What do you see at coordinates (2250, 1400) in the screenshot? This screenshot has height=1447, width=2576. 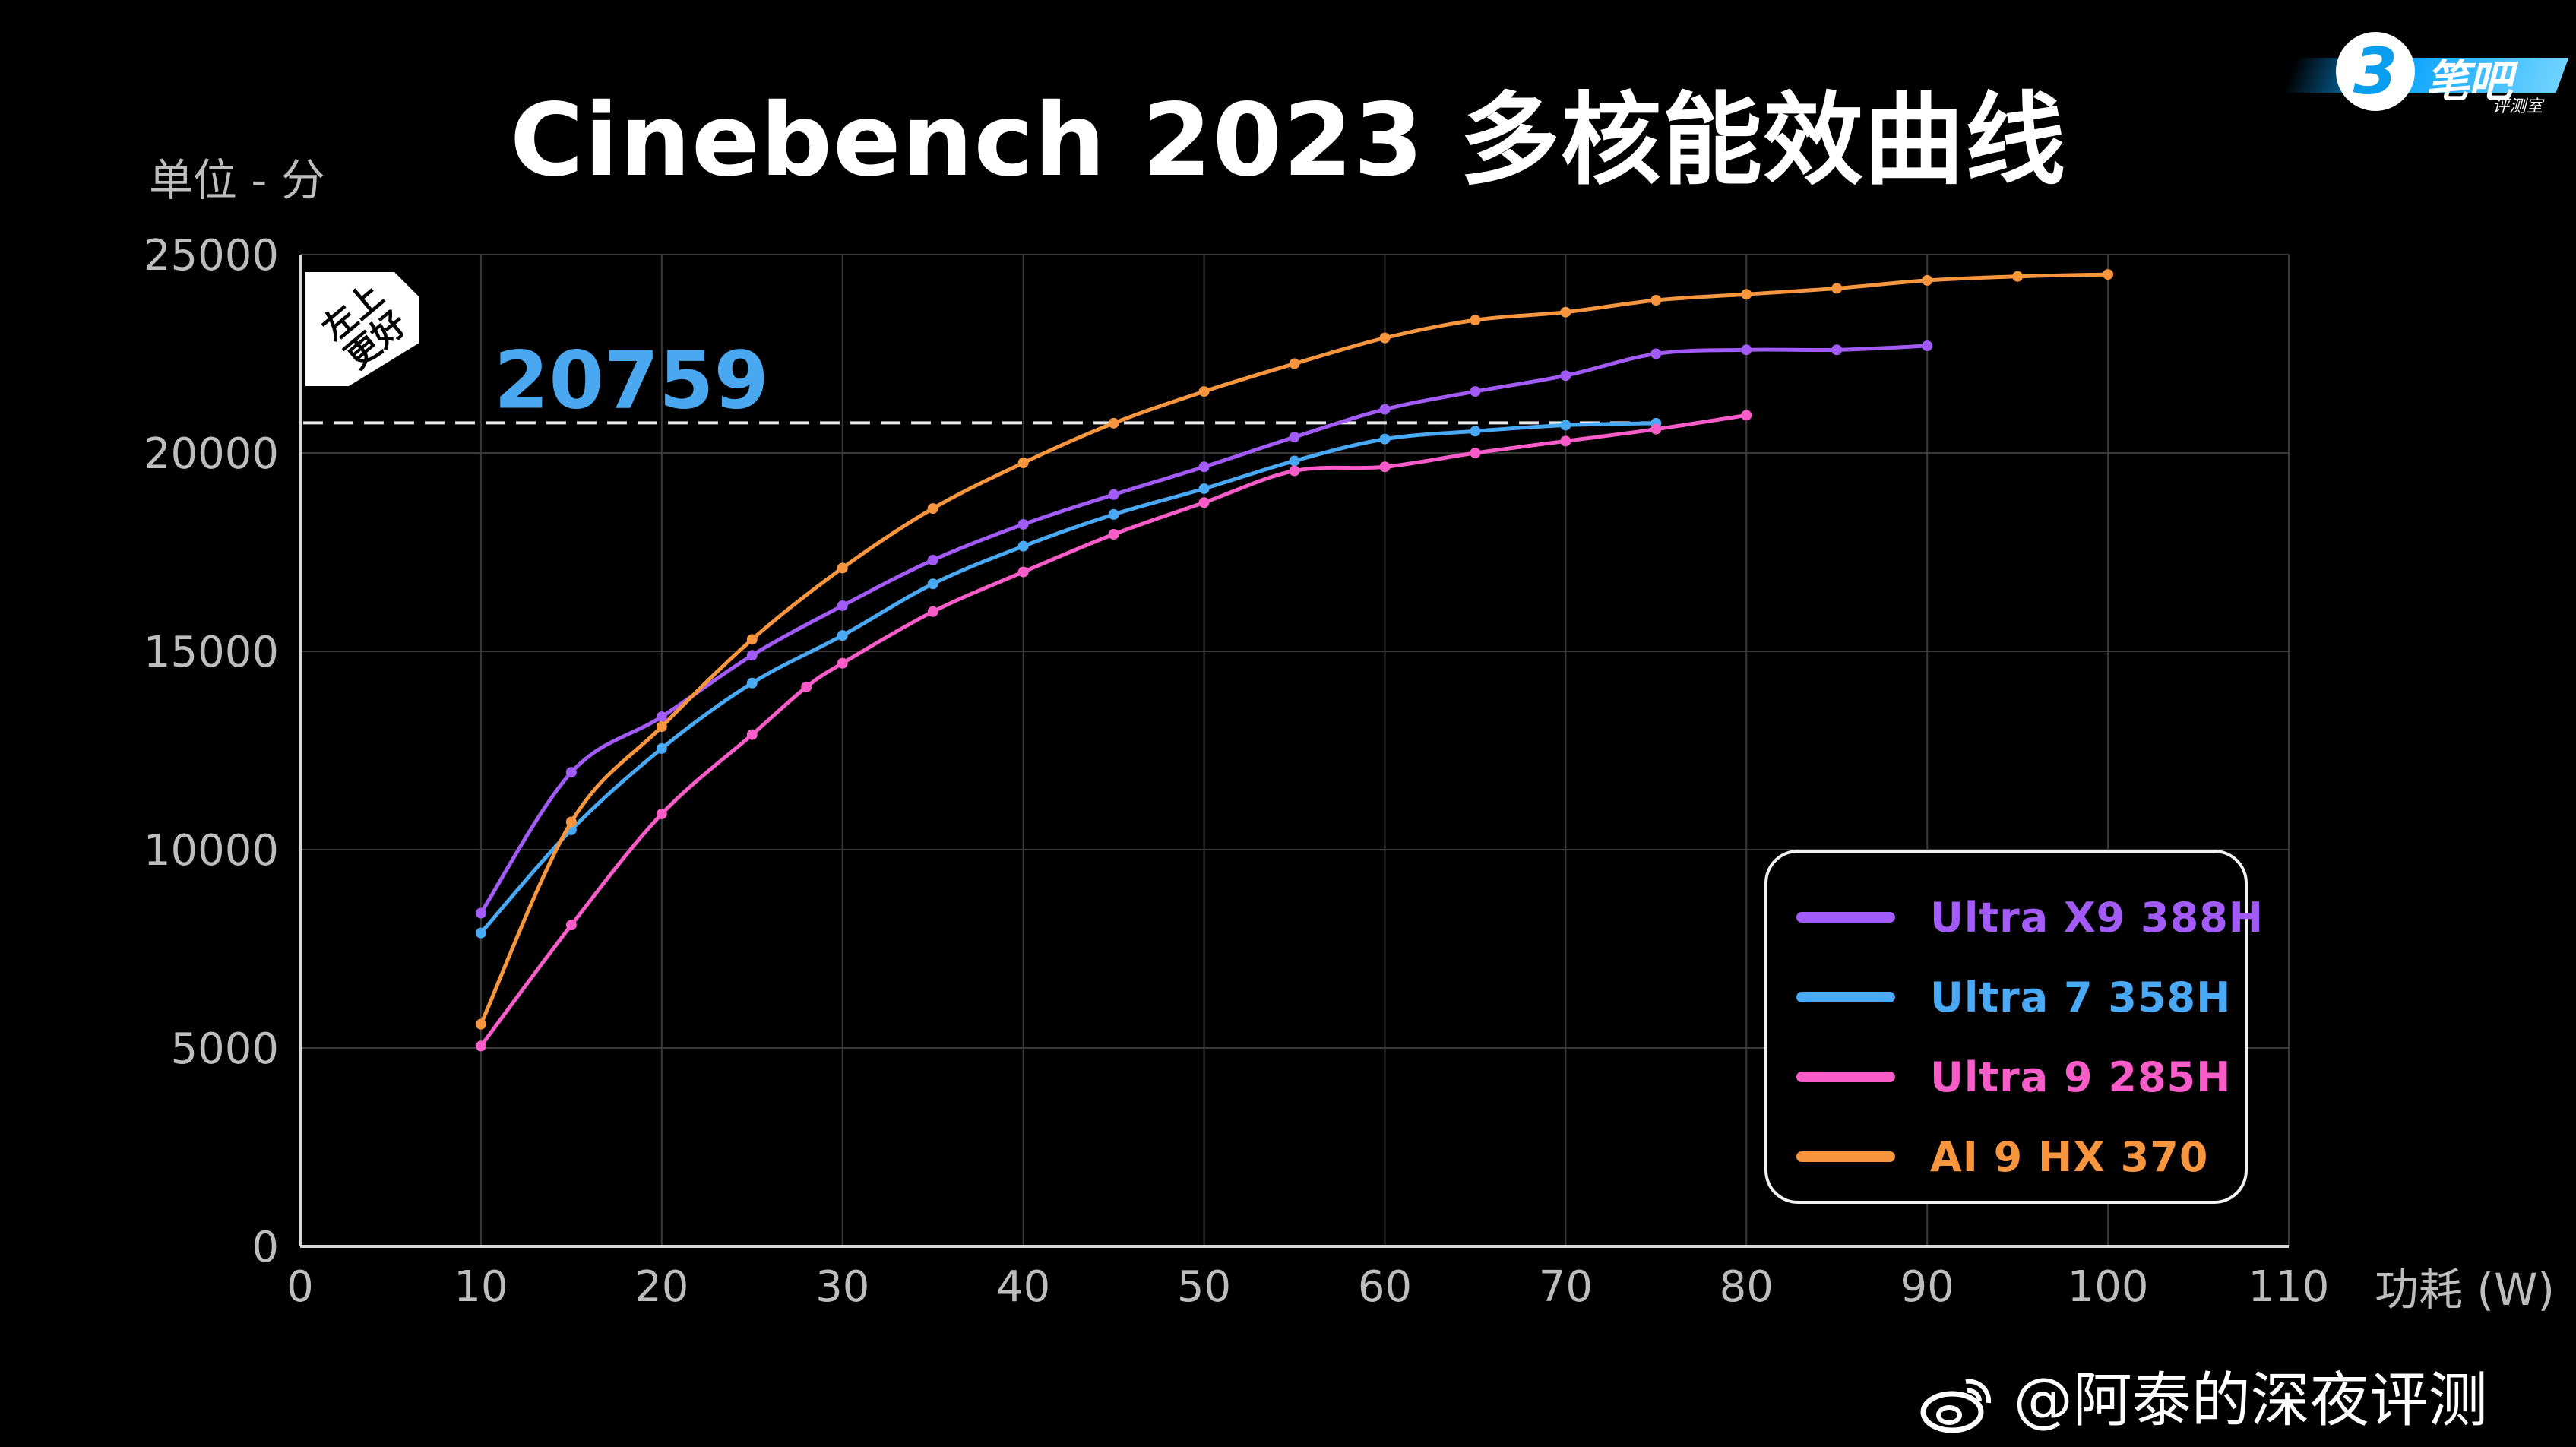 I see `watermark-text: @阿泰的深夜评测` at bounding box center [2250, 1400].